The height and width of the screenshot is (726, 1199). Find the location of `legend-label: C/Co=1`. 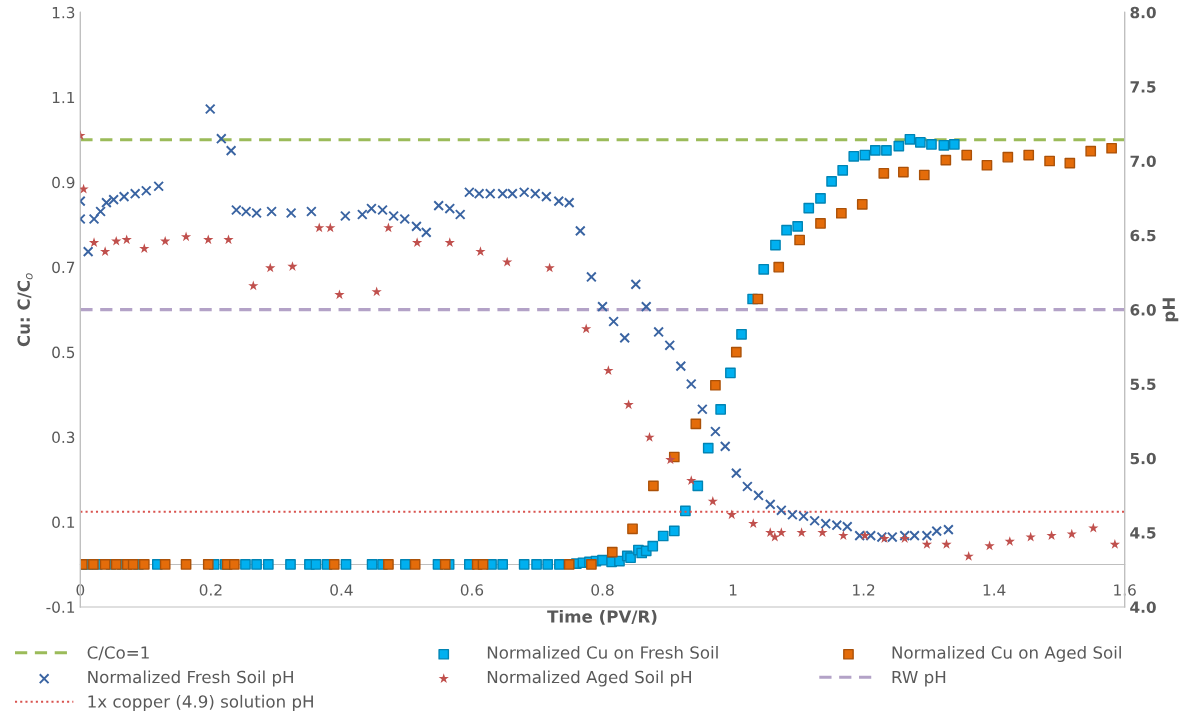

legend-label: C/Co=1 is located at coordinates (118, 653).